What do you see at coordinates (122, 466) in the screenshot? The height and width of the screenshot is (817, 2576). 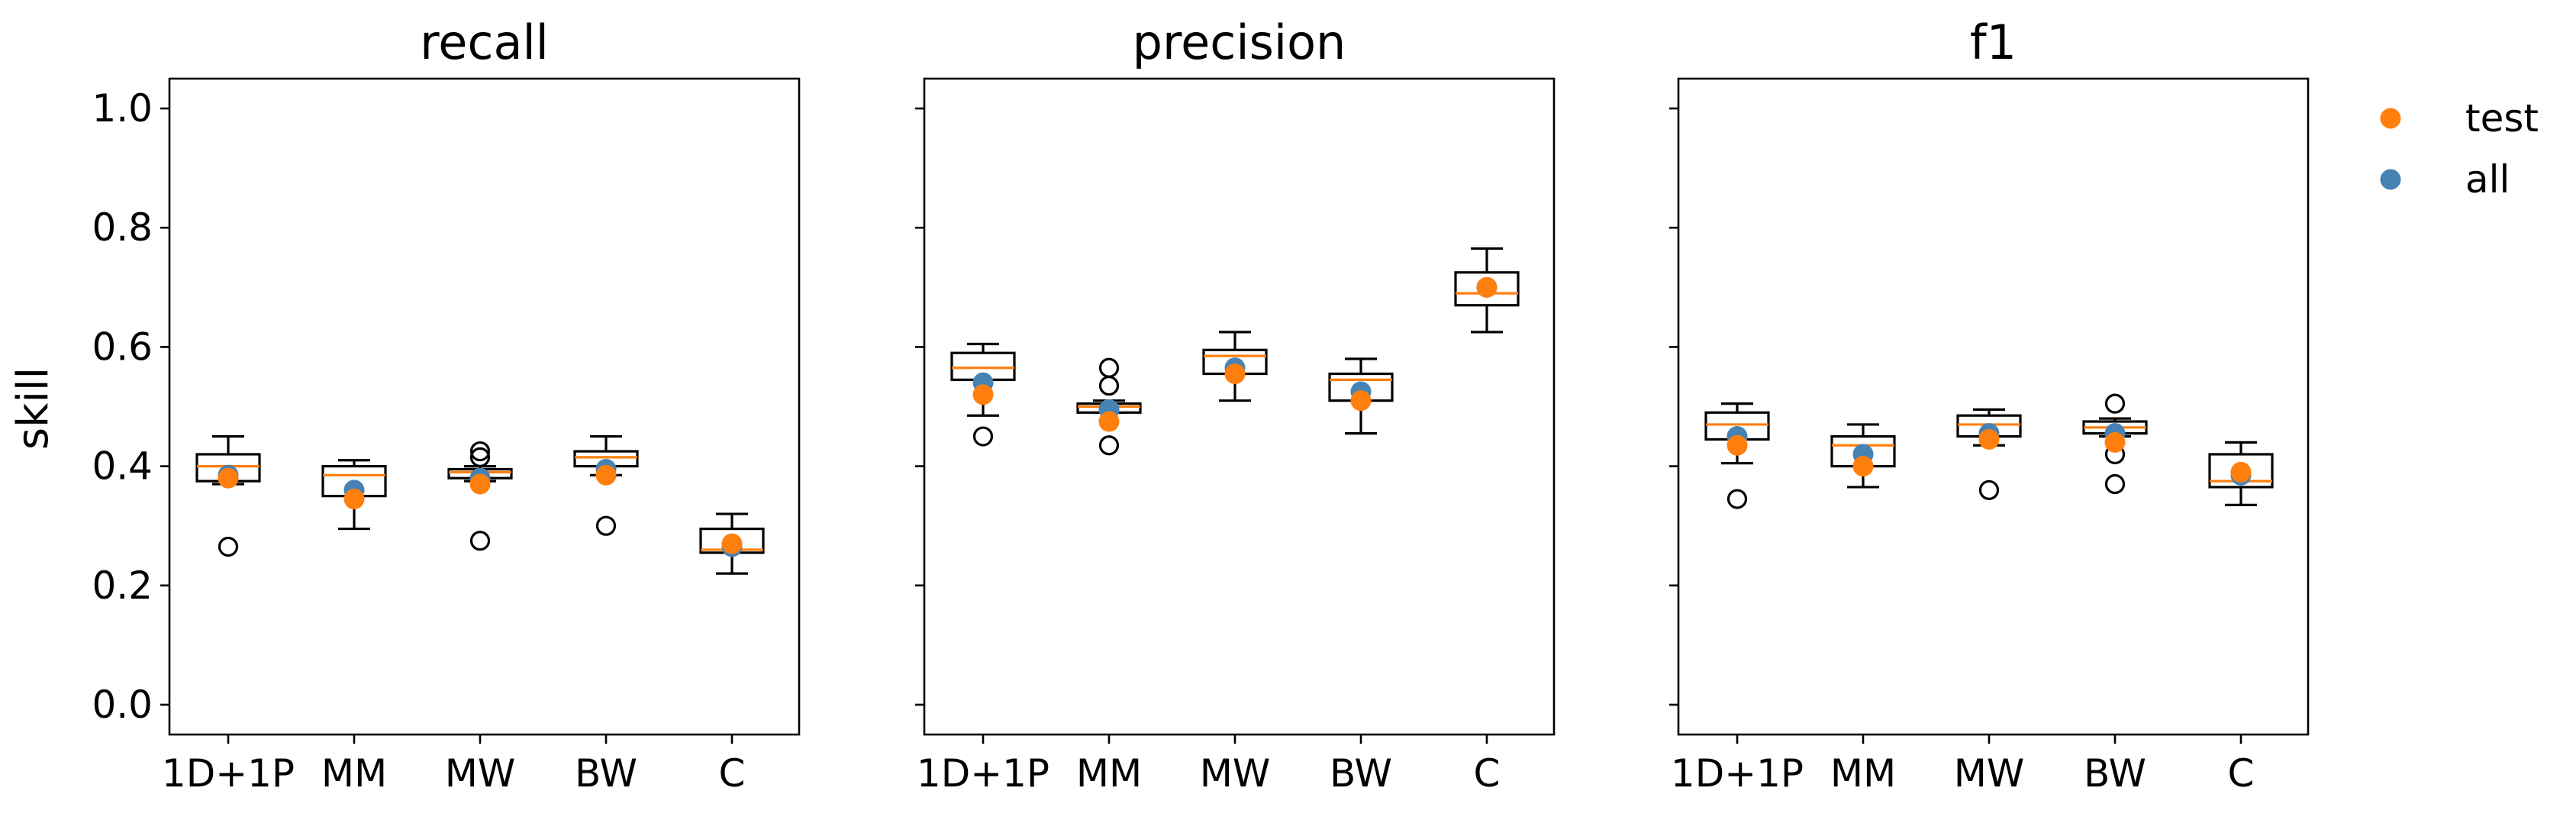 I see `y-tick-label: 0.4` at bounding box center [122, 466].